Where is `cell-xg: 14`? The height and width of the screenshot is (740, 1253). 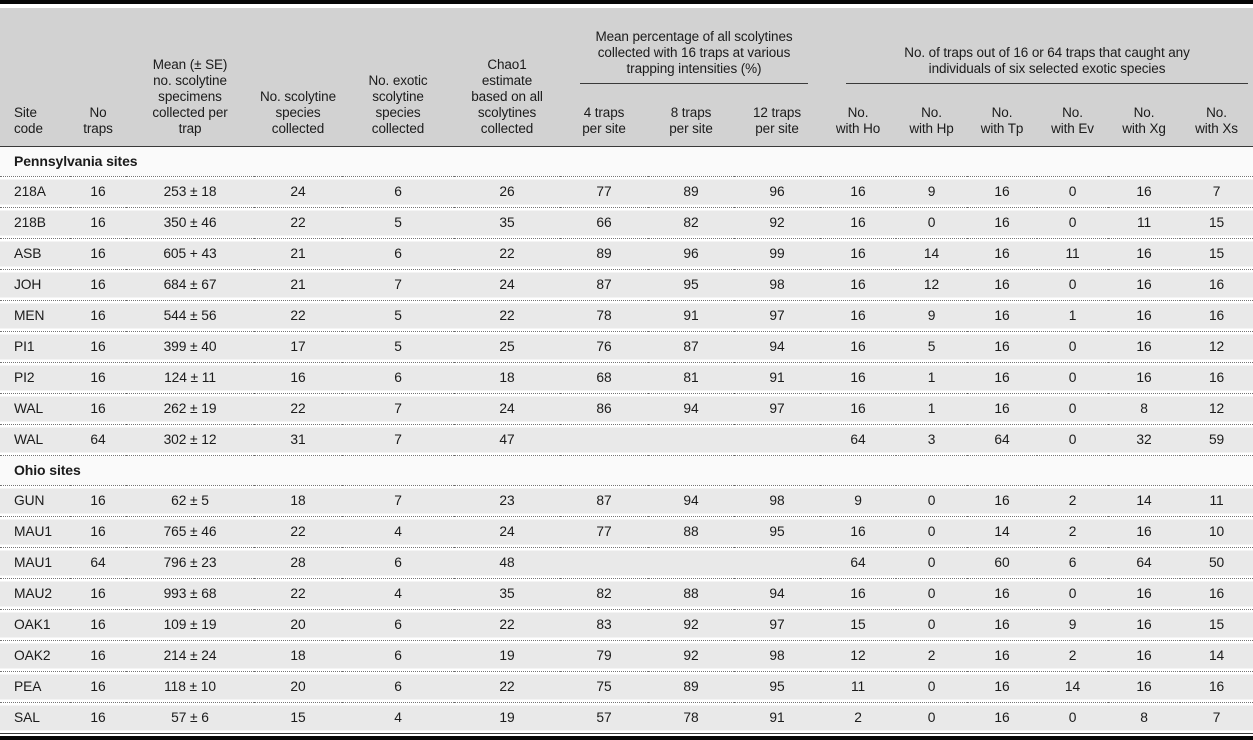 cell-xg: 14 is located at coordinates (1144, 500).